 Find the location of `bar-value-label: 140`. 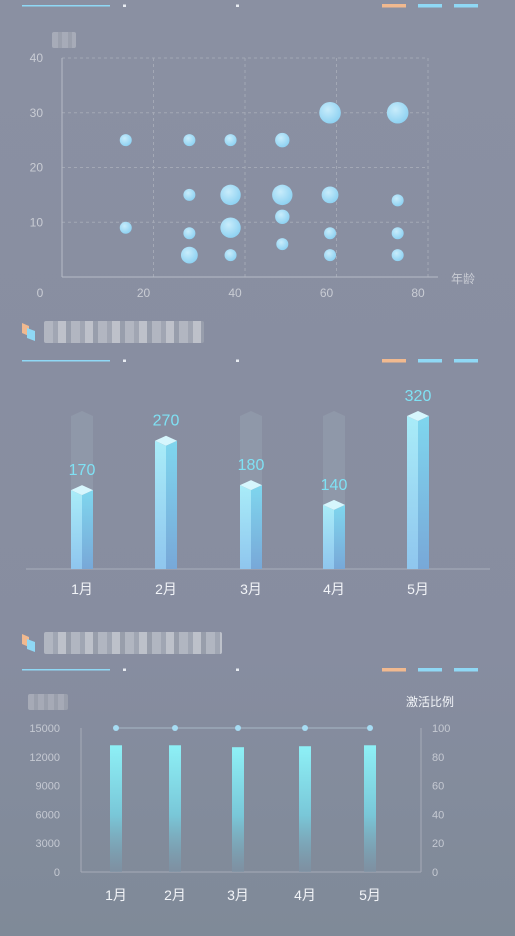

bar-value-label: 140 is located at coordinates (334, 485).